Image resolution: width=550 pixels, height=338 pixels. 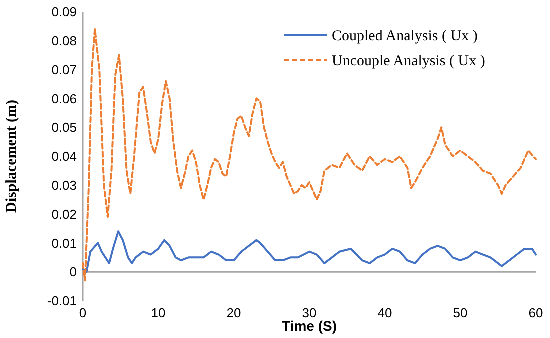 What do you see at coordinates (158, 313) in the screenshot?
I see `x-tick-label: 10` at bounding box center [158, 313].